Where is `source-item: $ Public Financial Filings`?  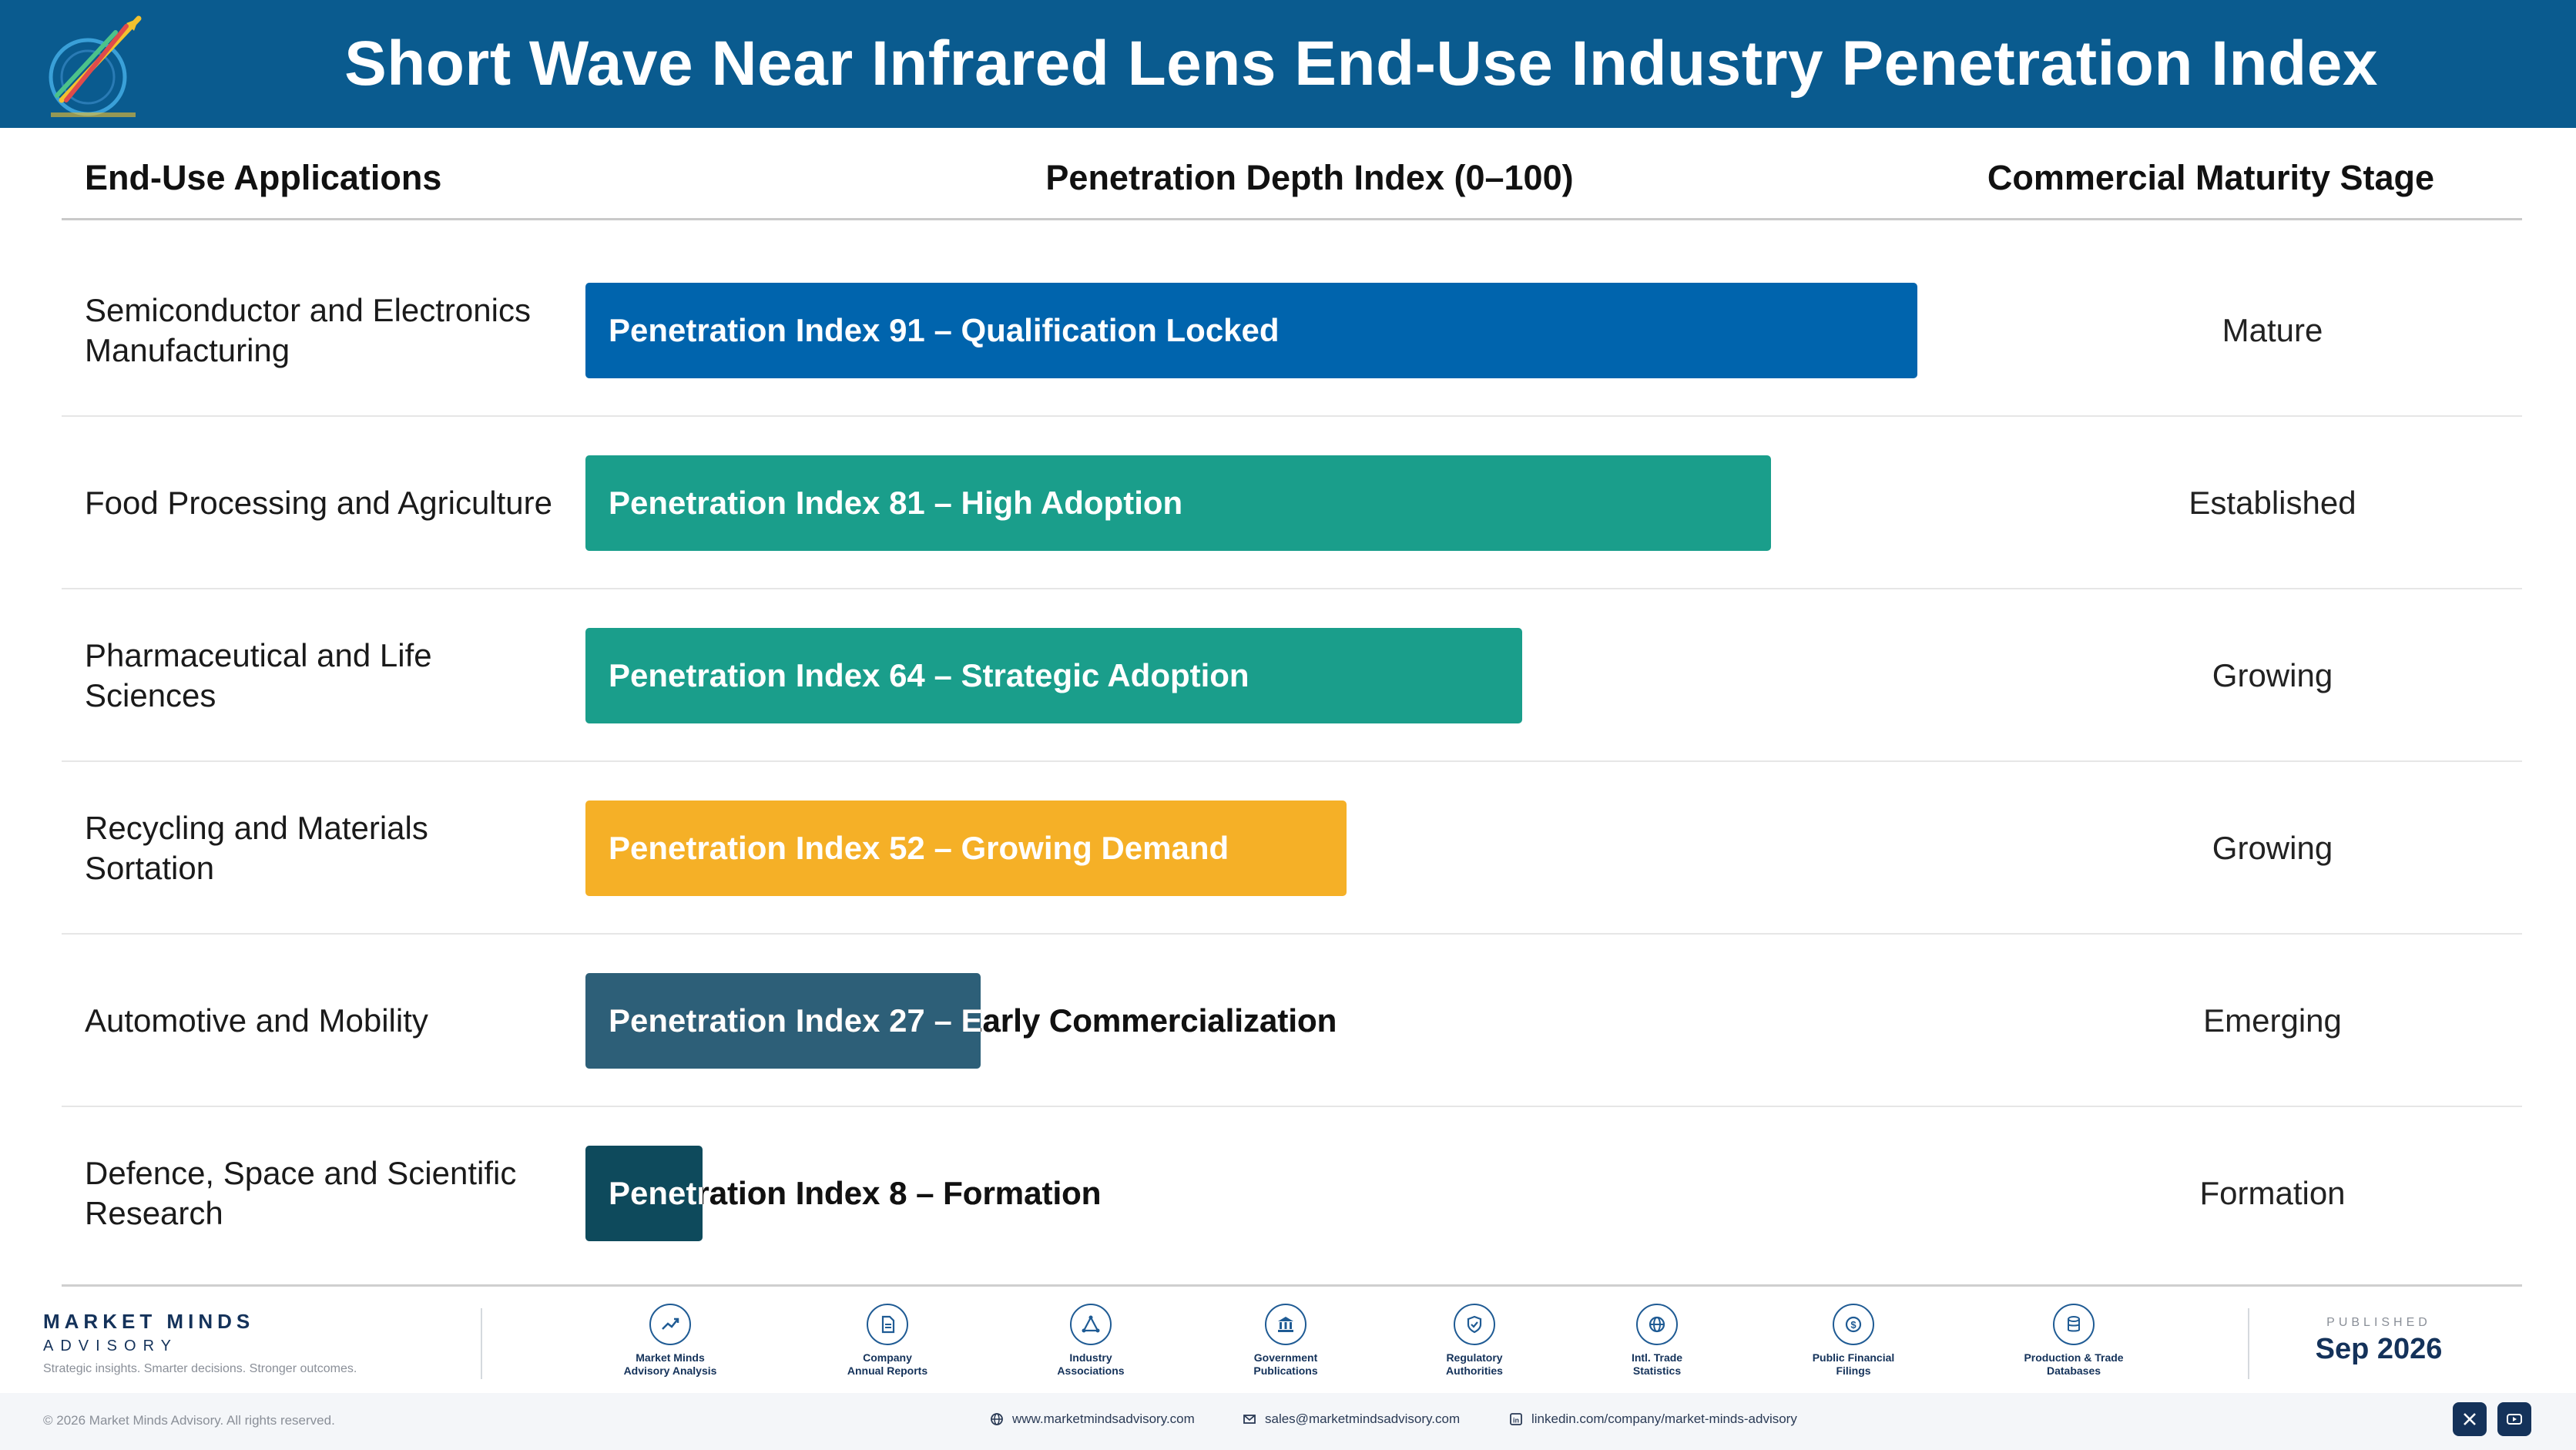
source-item: $ Public Financial Filings is located at coordinates (1853, 1341).